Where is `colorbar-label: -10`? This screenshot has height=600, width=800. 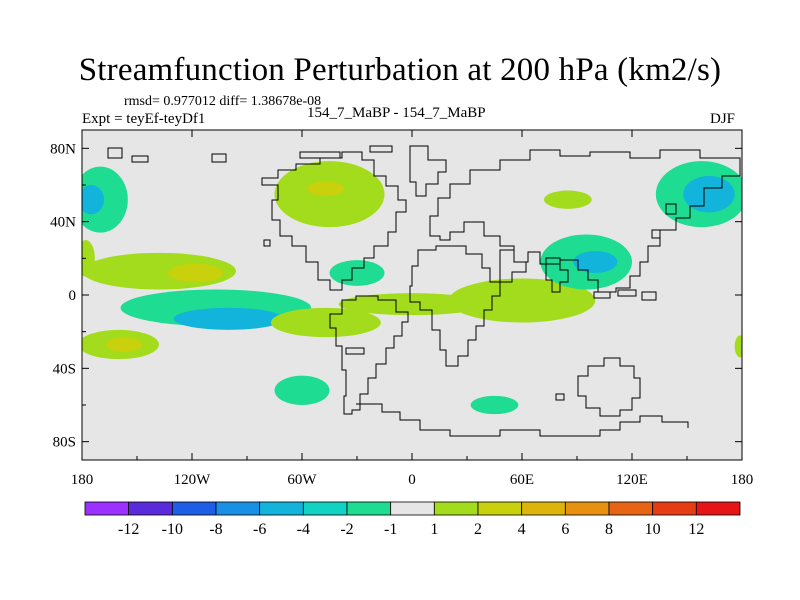 colorbar-label: -10 is located at coordinates (172, 529).